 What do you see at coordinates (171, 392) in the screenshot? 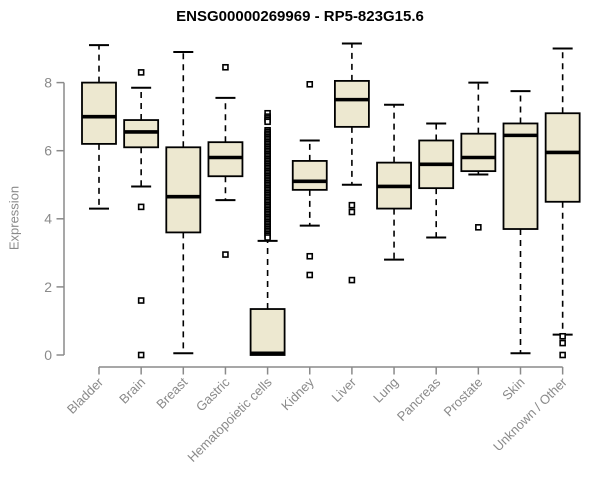
I see `x-category-label-breast: Breast` at bounding box center [171, 392].